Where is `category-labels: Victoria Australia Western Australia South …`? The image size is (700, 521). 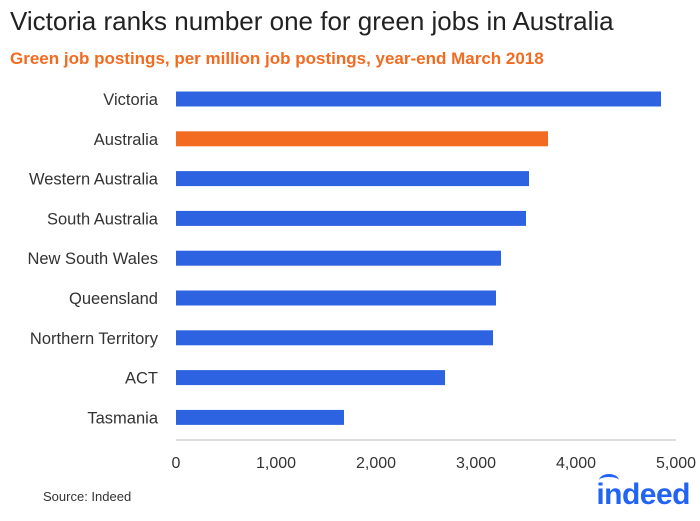 category-labels: Victoria Australia Western Australia South … is located at coordinates (92, 259).